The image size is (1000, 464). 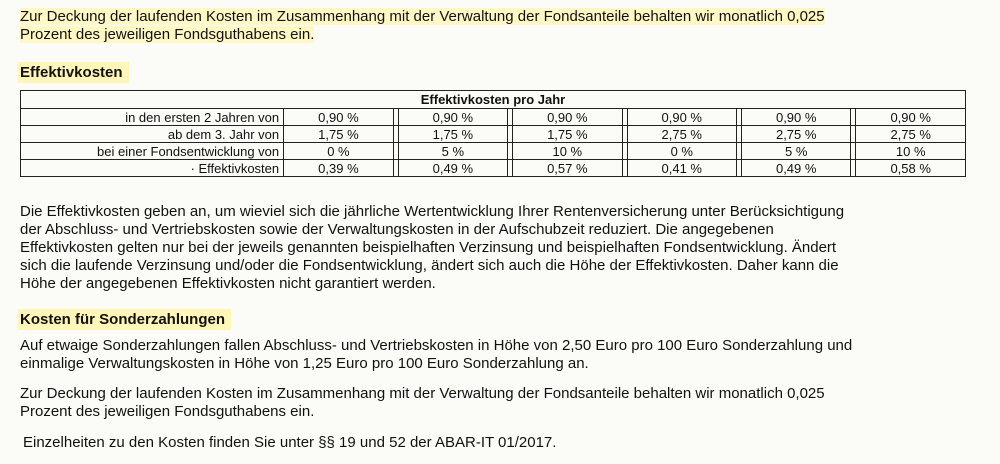 I want to click on table-cell: 0,58 %, so click(x=910, y=168).